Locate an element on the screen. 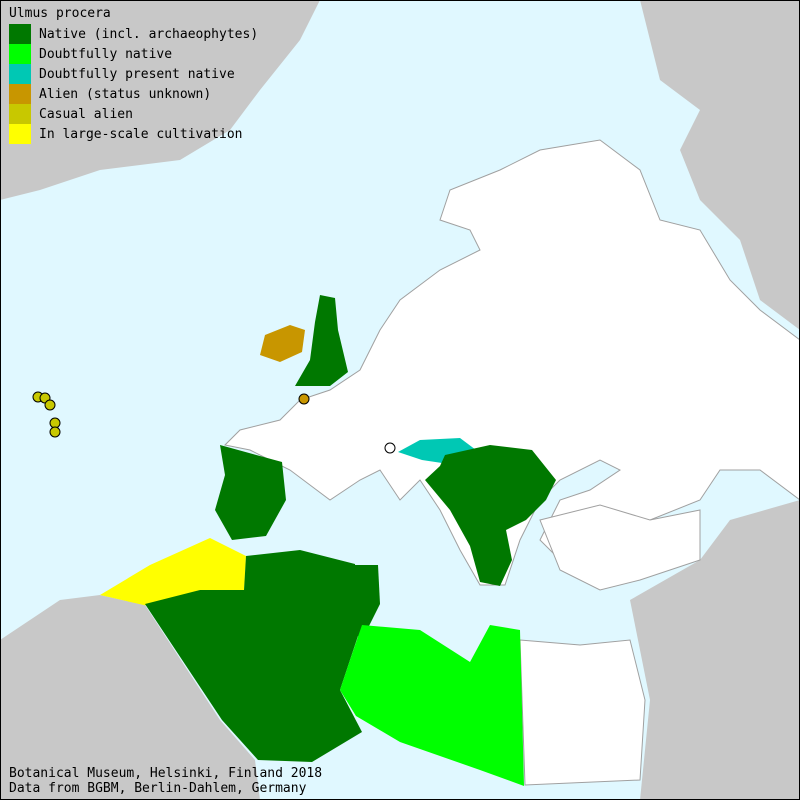  region-algeria is located at coordinates (253, 656).